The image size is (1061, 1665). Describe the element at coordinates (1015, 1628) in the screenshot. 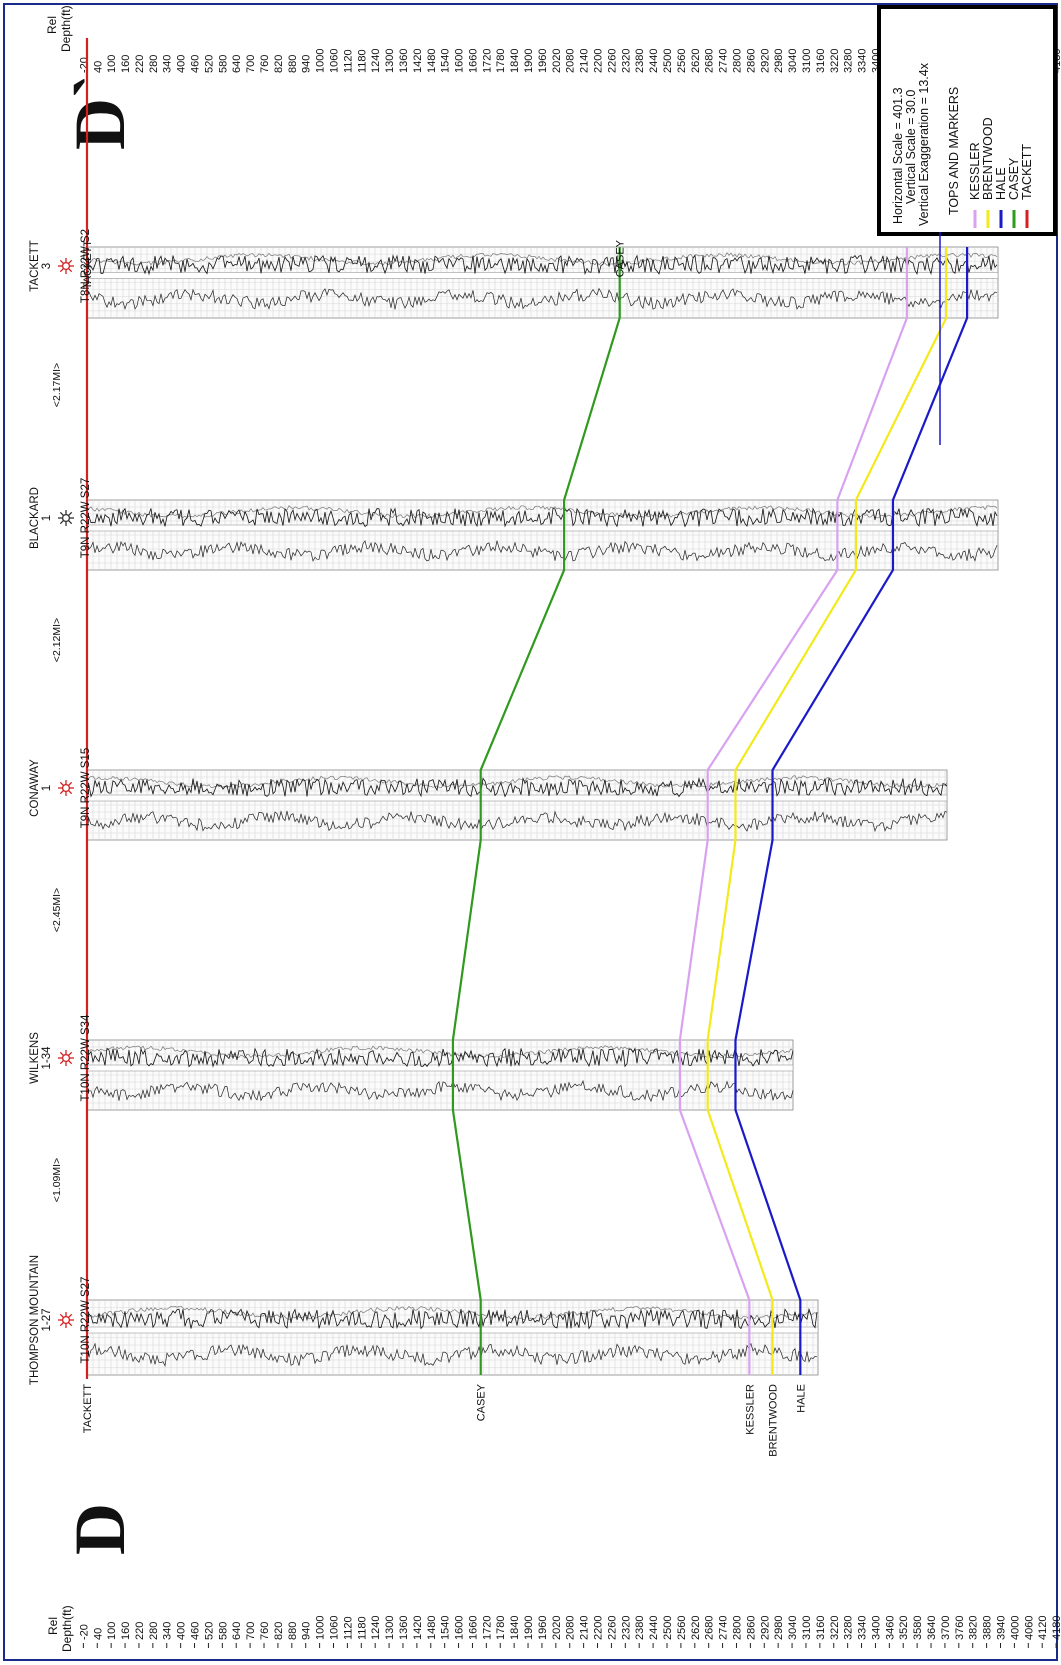

I see `depth-tick-label: 4000` at that location.